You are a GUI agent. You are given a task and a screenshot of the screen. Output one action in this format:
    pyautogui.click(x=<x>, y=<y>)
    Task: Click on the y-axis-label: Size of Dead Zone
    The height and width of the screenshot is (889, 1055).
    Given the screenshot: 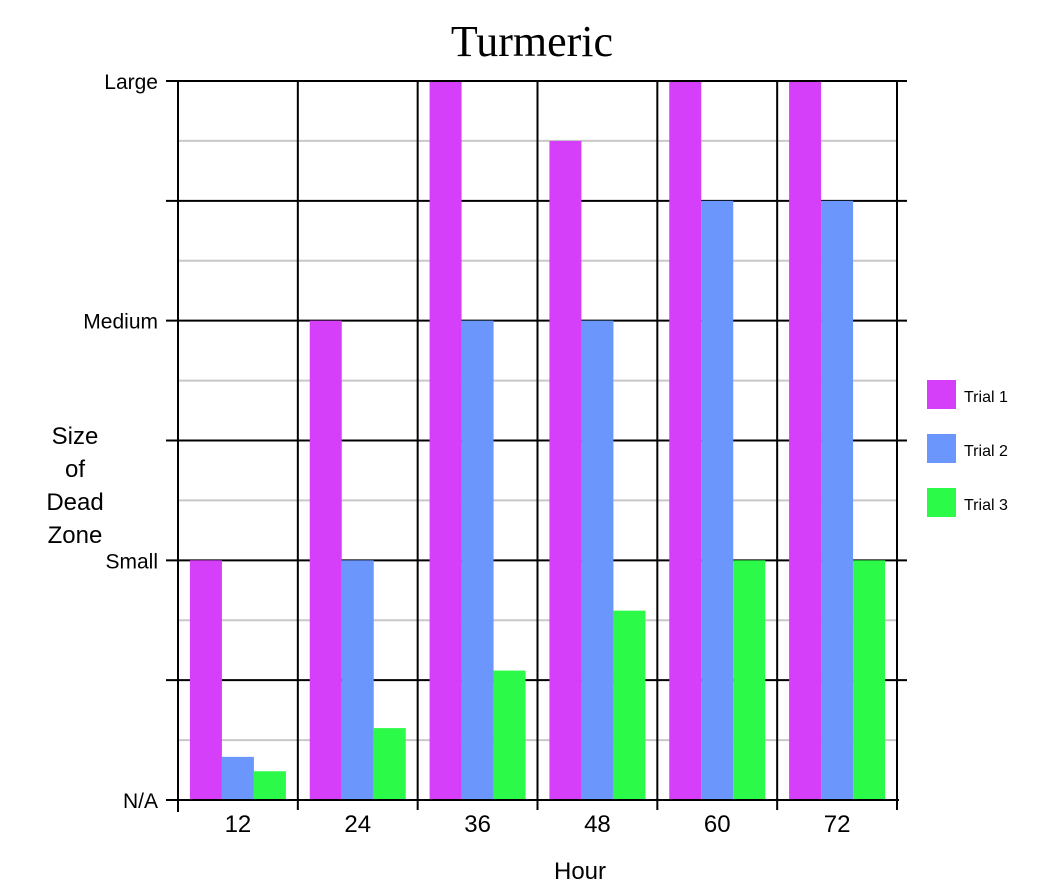 What is the action you would take?
    pyautogui.click(x=74, y=486)
    